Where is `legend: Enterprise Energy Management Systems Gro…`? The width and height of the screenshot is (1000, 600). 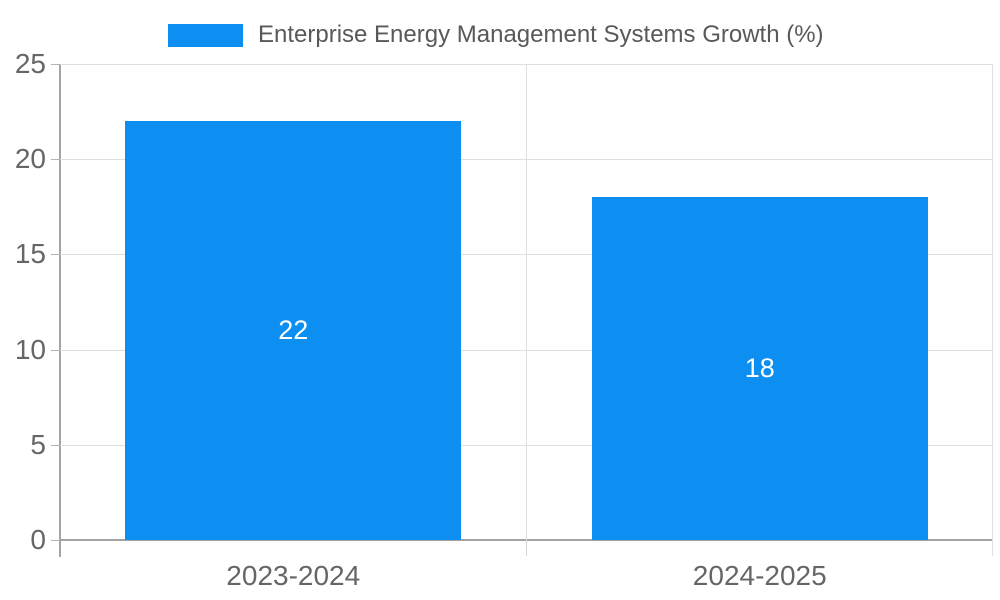 legend: Enterprise Energy Management Systems Gro… is located at coordinates (496, 35).